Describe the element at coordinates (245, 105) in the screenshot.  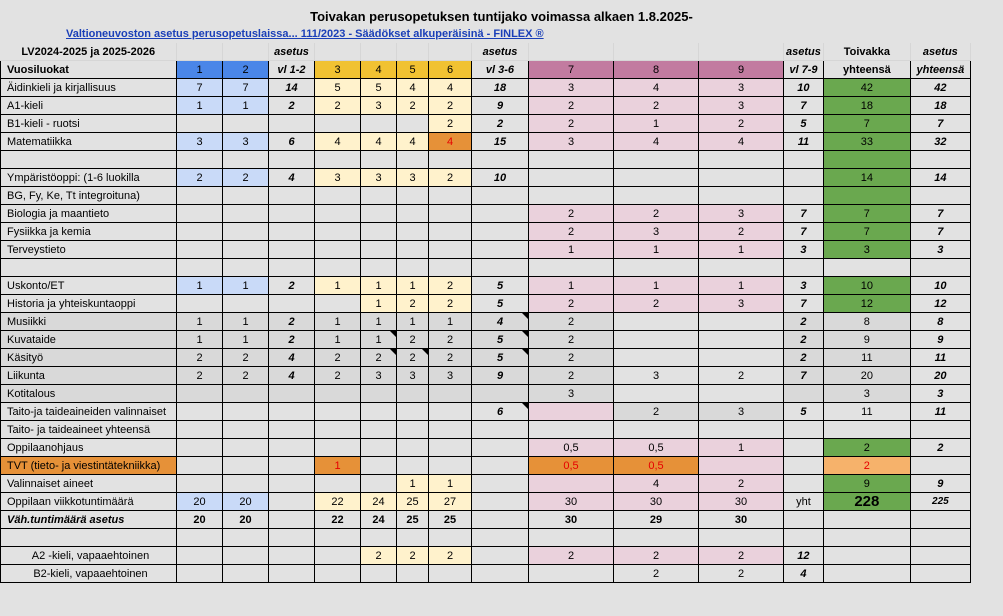
I see `cell-col-2: 1` at that location.